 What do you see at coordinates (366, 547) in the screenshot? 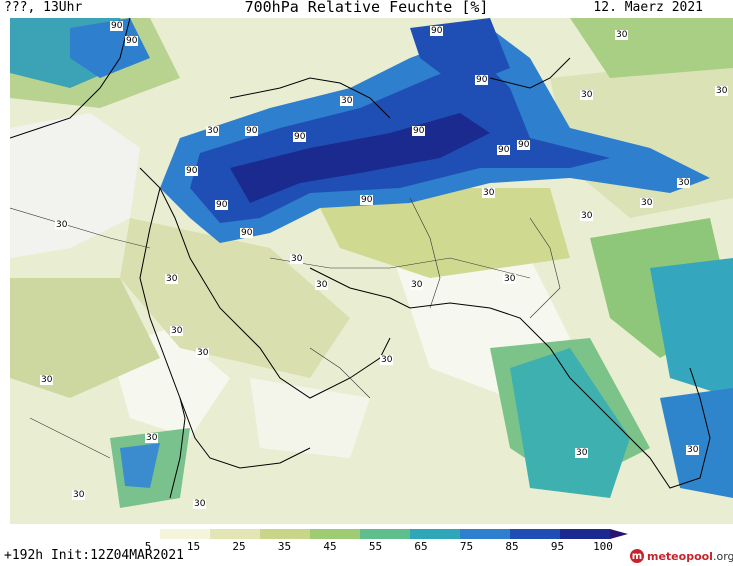
I see `colorbar-ticks: 5 15 25 35 45 55 65 75 85 95 100` at bounding box center [366, 547].